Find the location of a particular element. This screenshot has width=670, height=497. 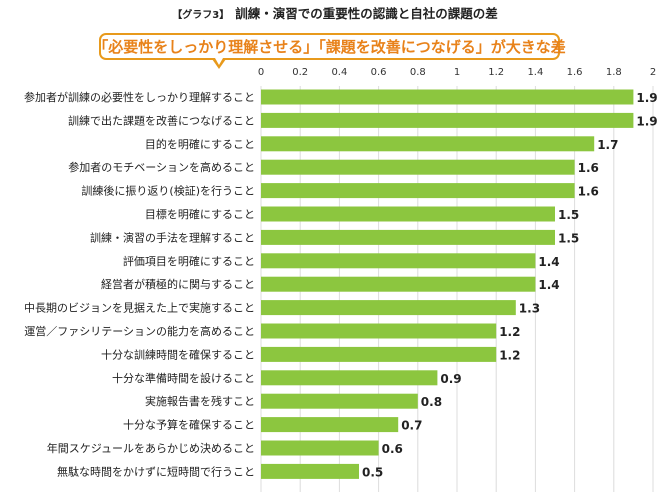

callout-text: 「必要性をしっかり理解させる」「課題を改善につなげる」が大きな差 is located at coordinates (329, 47).